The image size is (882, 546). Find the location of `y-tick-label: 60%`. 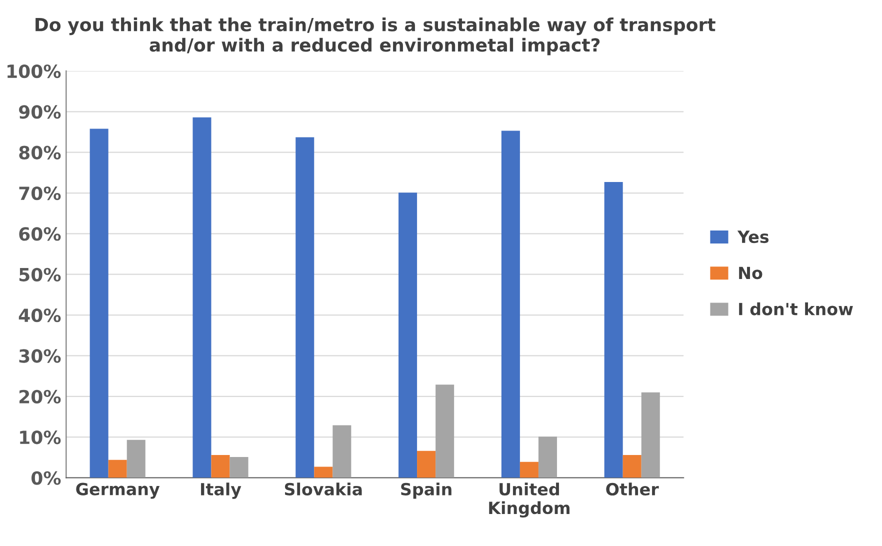

y-tick-label: 60% is located at coordinates (40, 234).